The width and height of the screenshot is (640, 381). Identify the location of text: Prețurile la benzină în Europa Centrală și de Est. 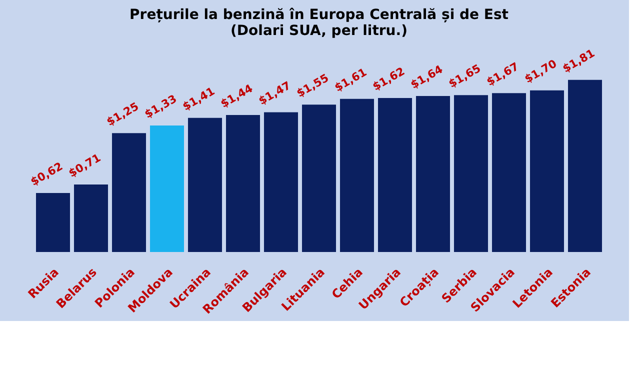
(319, 15).